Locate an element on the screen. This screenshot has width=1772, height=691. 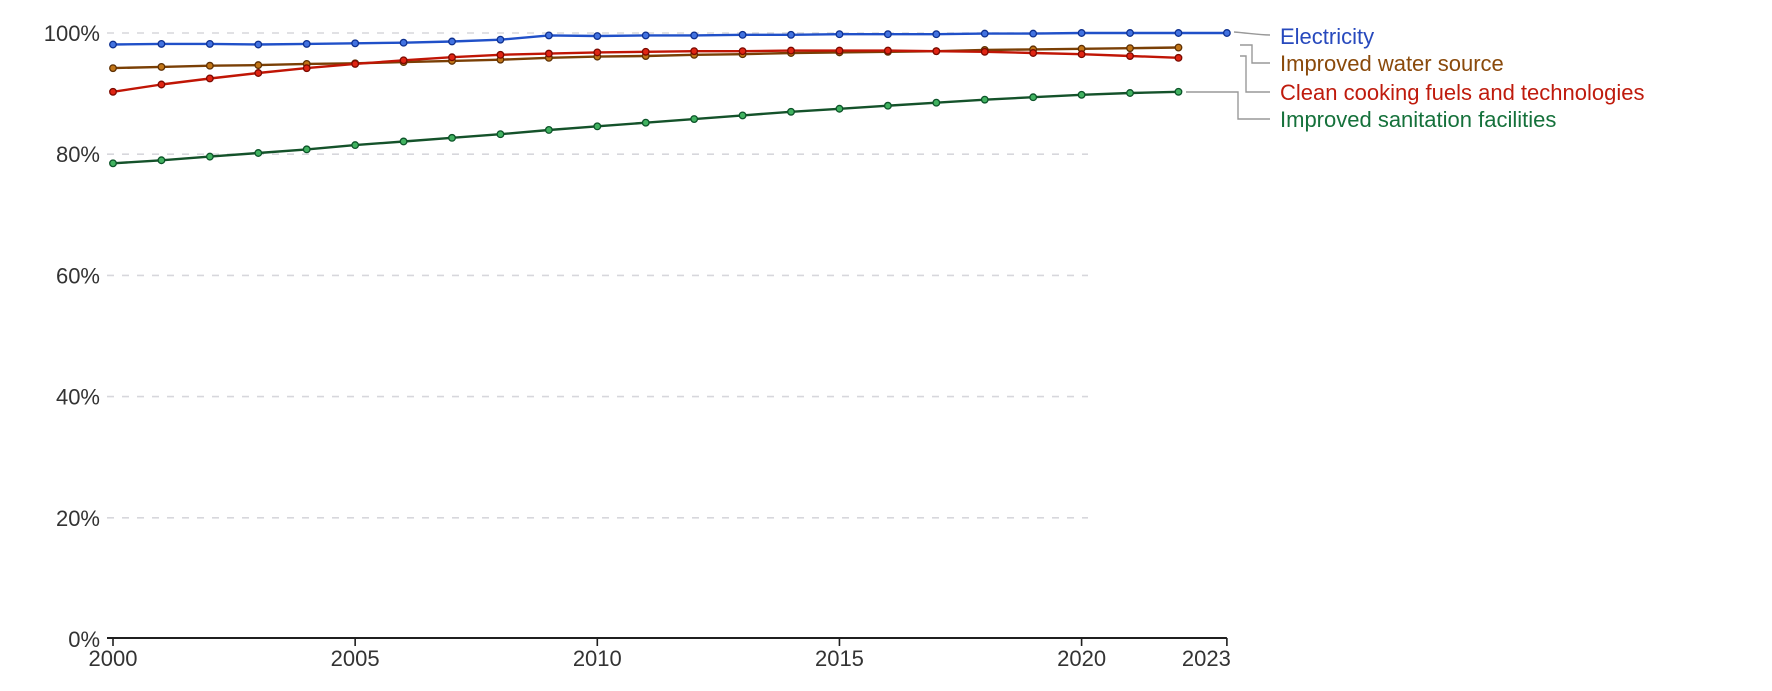
data-point-sanitation-2022 is located at coordinates (1178, 91).